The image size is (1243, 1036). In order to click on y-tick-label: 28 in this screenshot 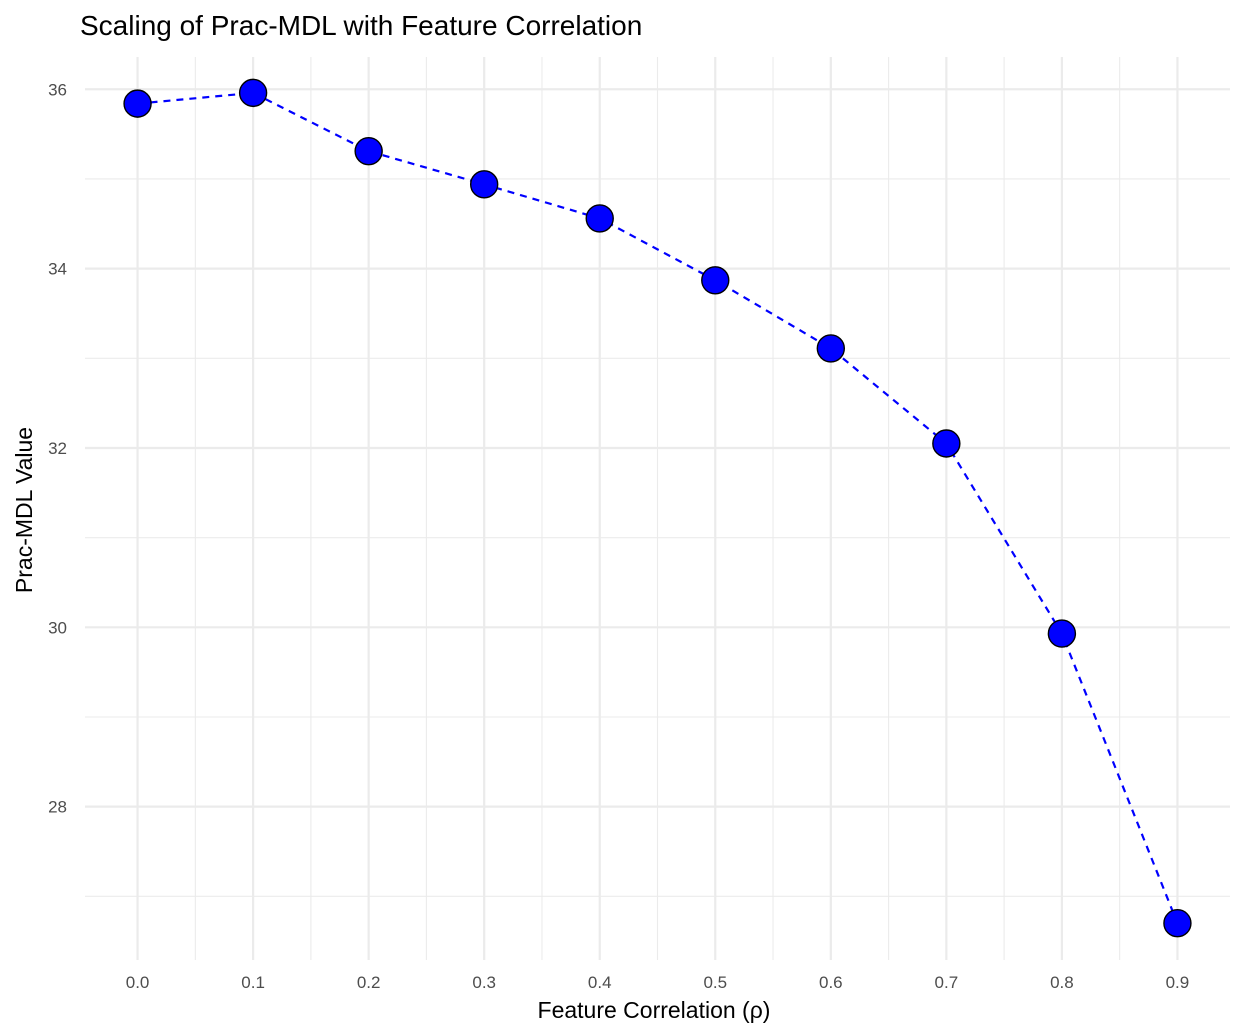, I will do `click(57, 807)`.